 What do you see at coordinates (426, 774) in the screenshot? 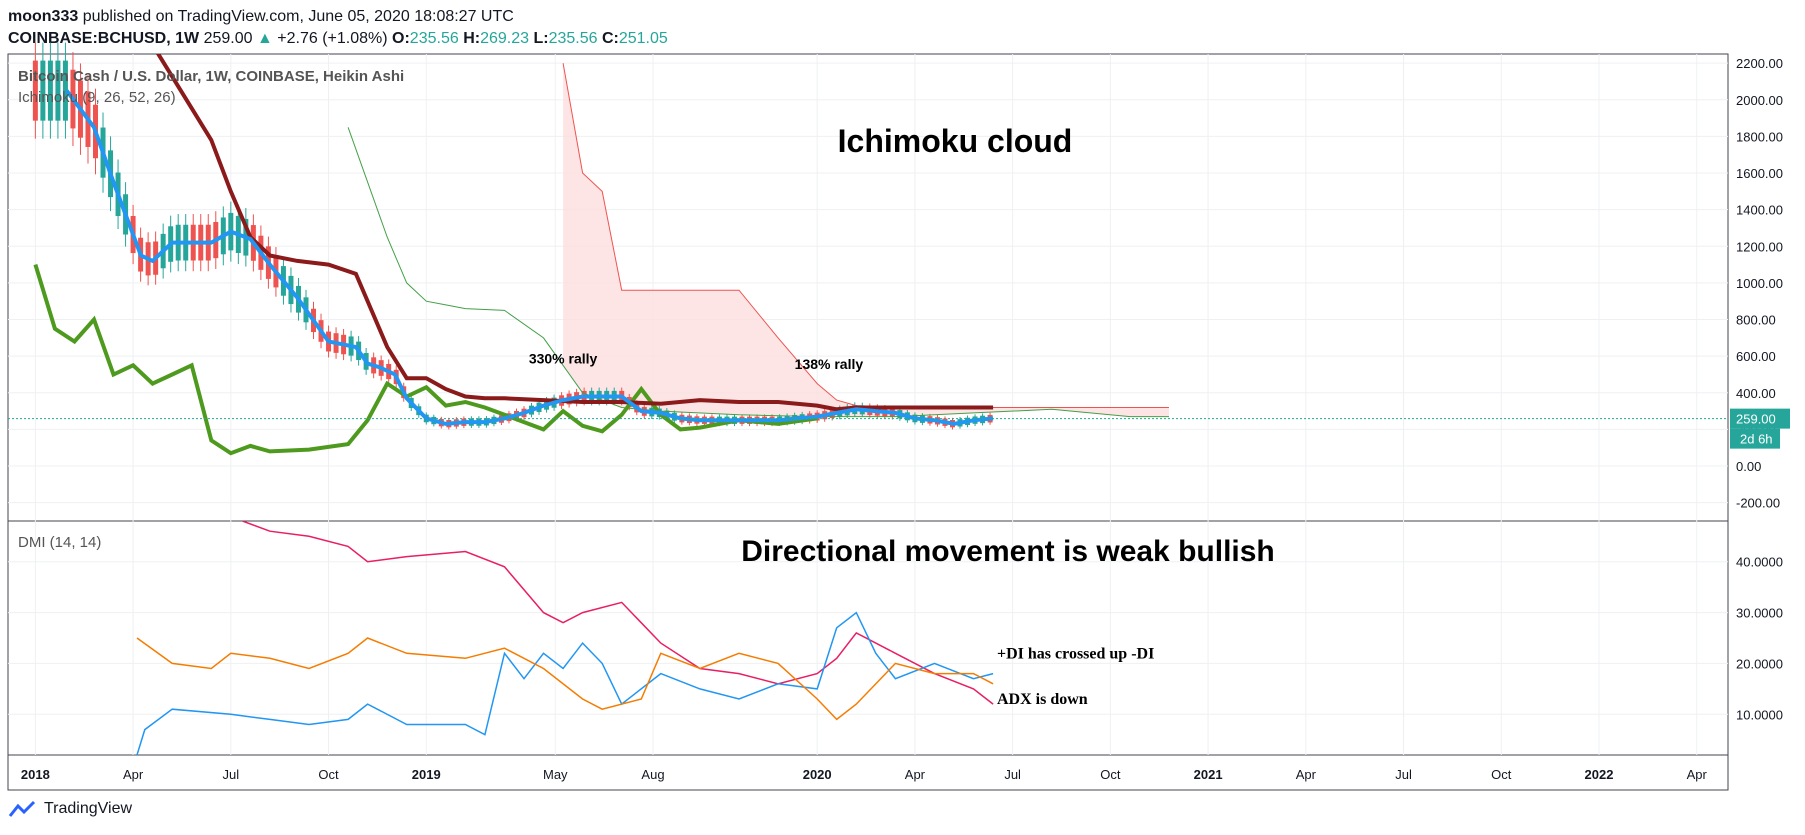
I see `x-tick-label: 2019` at bounding box center [426, 774].